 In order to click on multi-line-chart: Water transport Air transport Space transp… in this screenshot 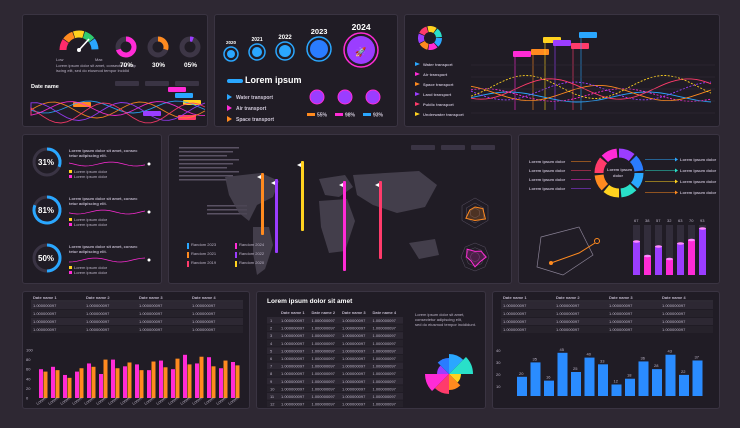, I will do `click(565, 71)`.